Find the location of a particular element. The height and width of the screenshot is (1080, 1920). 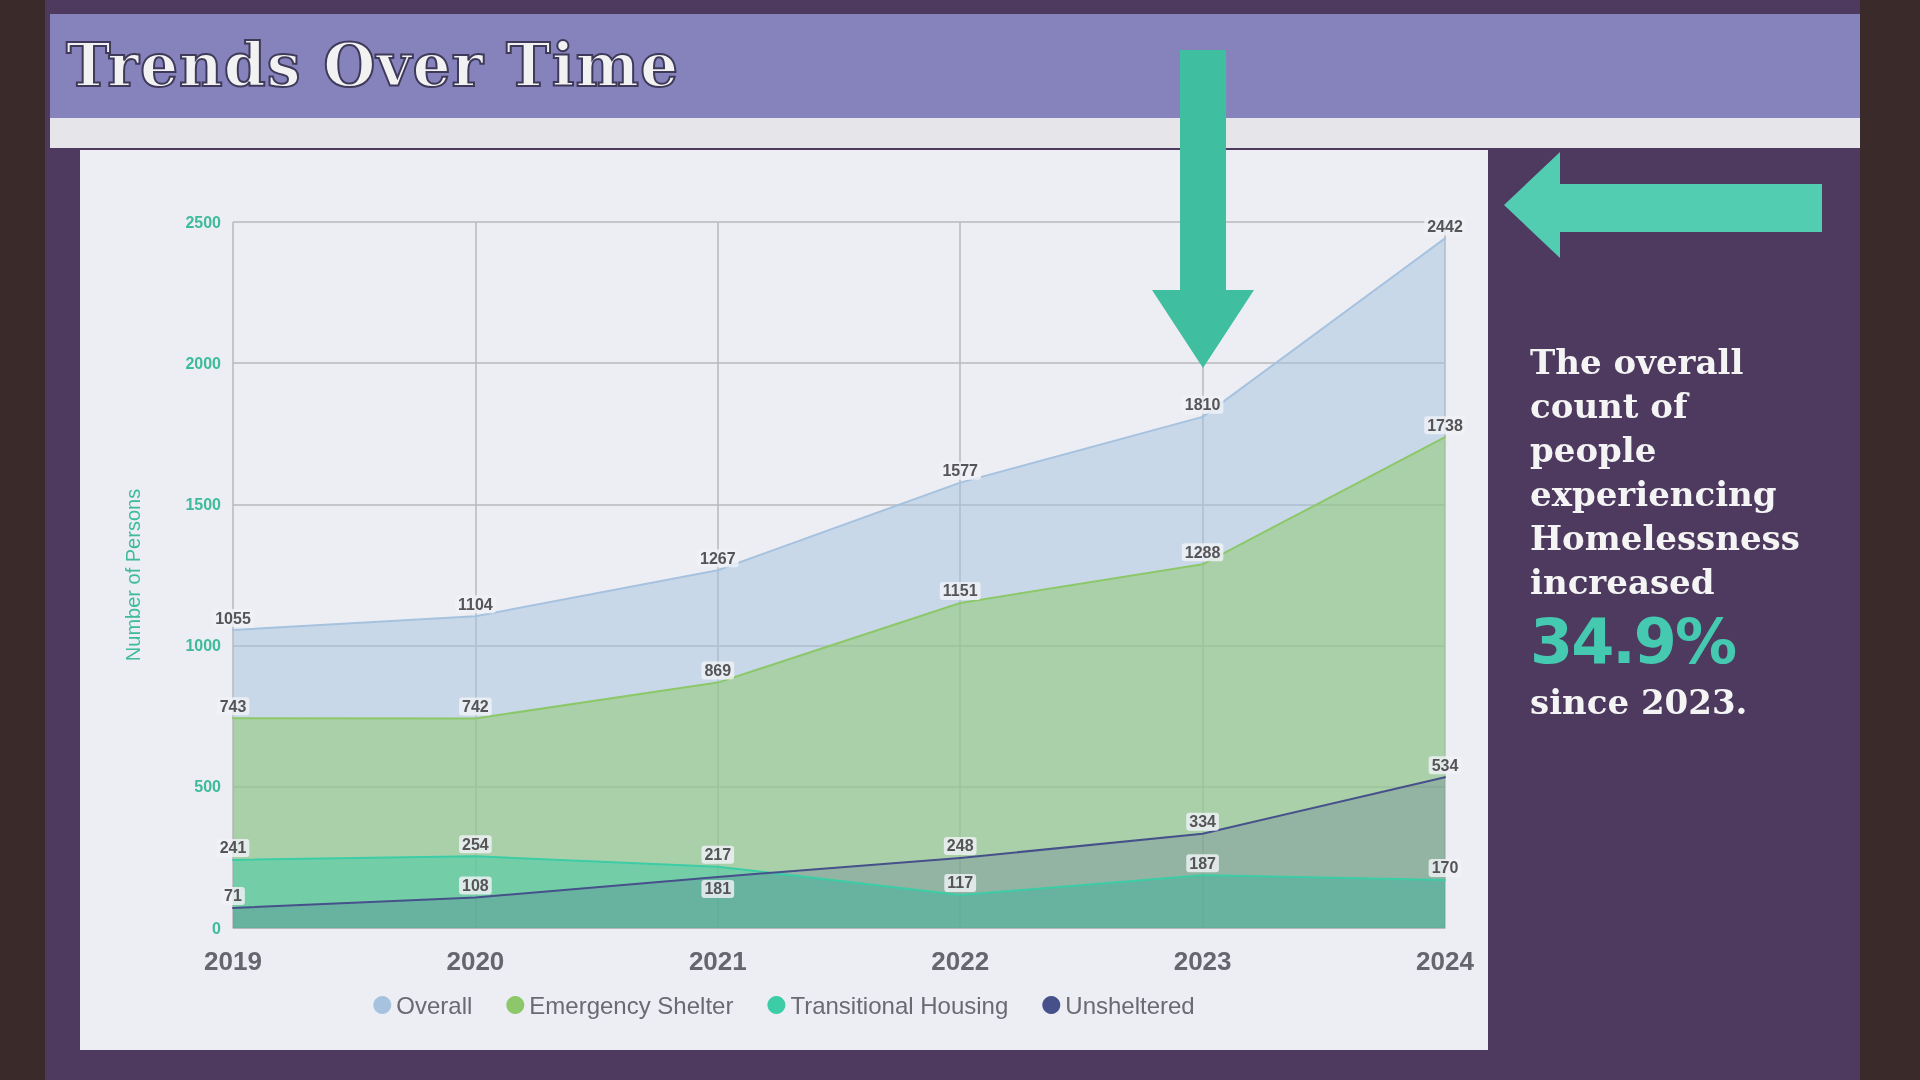

data-label: 1577 is located at coordinates (960, 471).